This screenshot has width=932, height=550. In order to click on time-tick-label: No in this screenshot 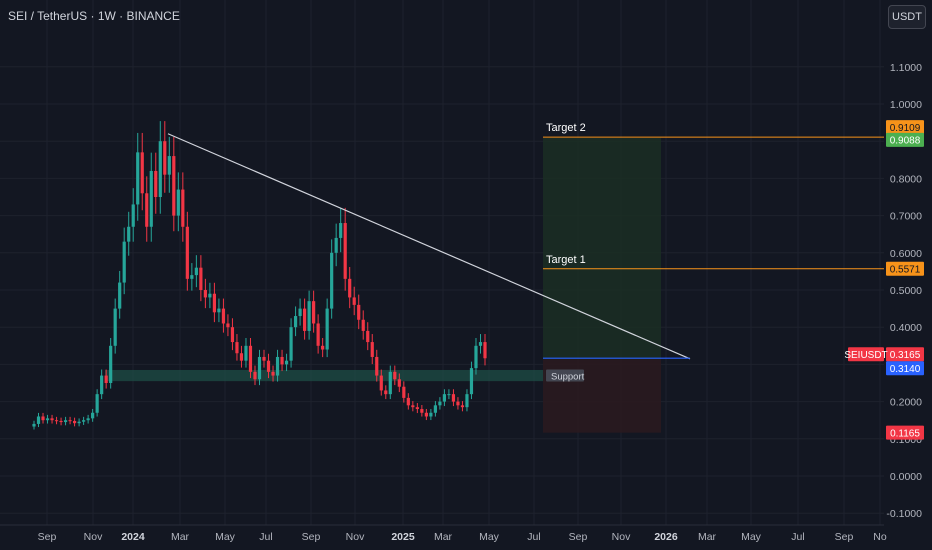, I will do `click(880, 537)`.